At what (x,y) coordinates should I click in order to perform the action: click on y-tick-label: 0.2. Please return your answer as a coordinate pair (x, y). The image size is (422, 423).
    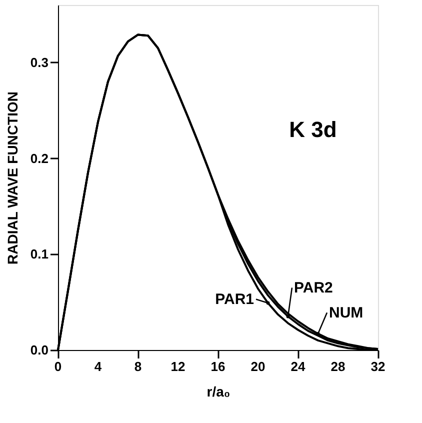
    Looking at the image, I should click on (39, 158).